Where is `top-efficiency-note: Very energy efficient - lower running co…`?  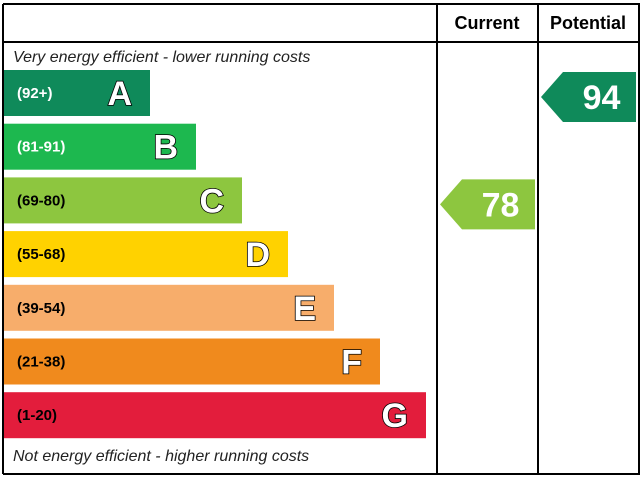 top-efficiency-note: Very energy efficient - lower running co… is located at coordinates (161, 57).